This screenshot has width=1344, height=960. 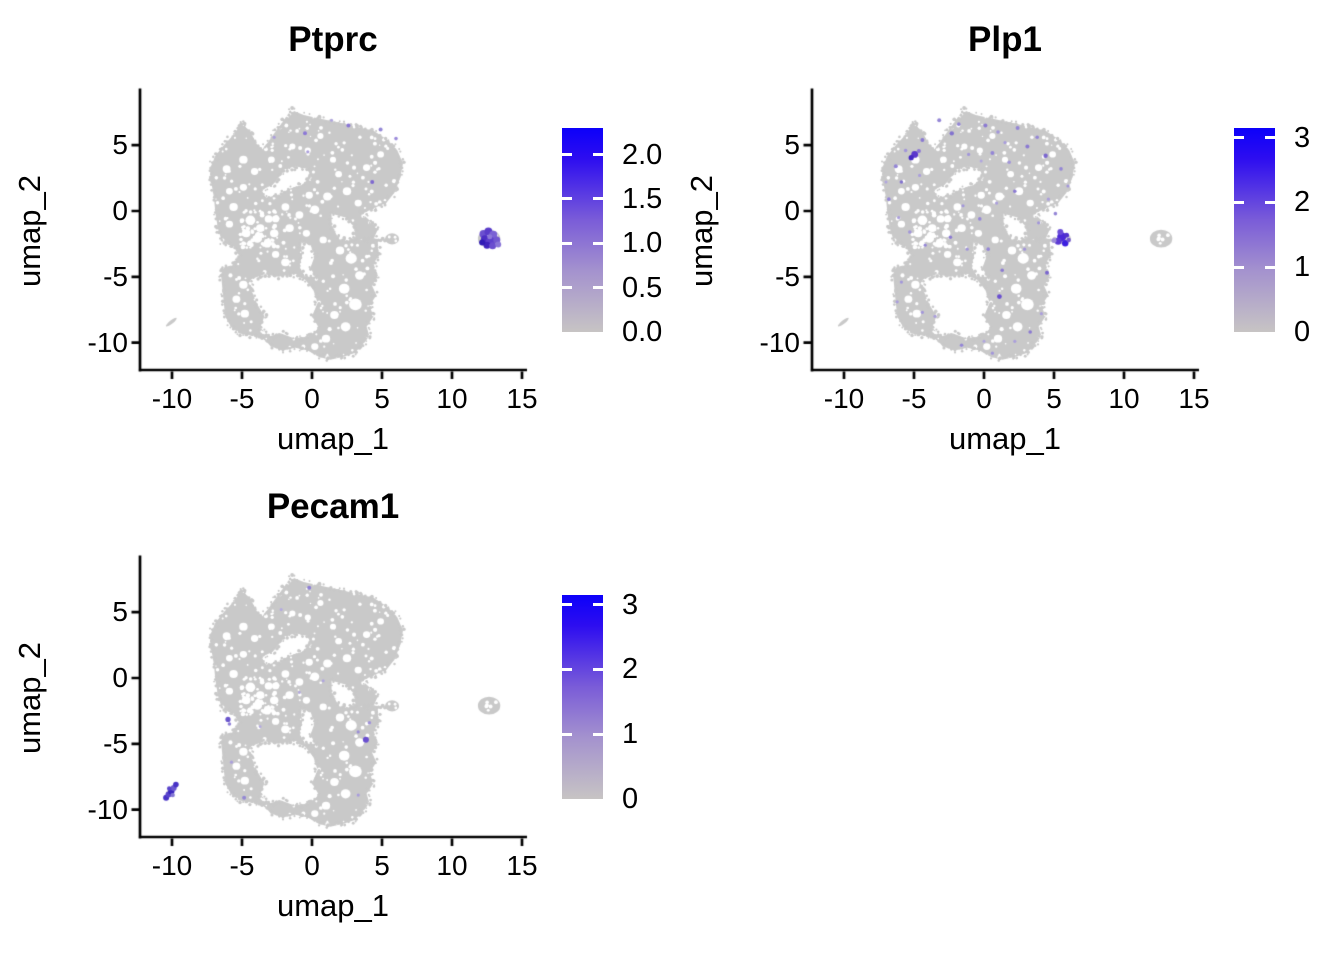 I want to click on colorbar-tick-label: 2.0, so click(x=642, y=154).